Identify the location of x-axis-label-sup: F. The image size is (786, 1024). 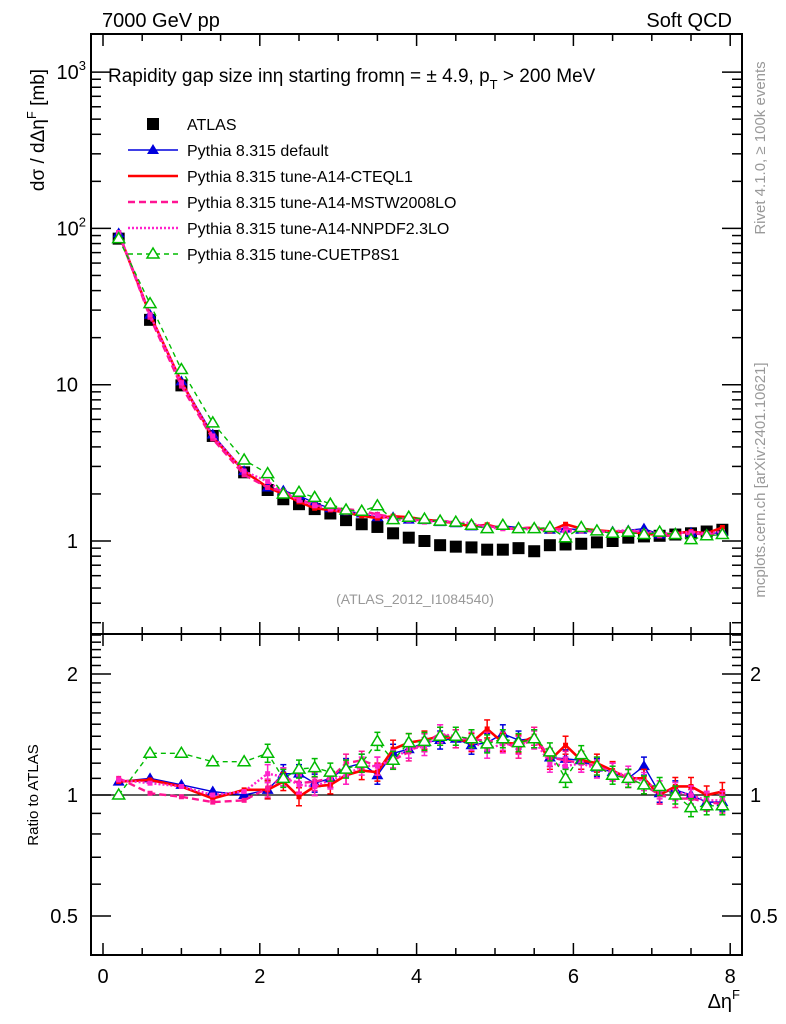
(736, 994).